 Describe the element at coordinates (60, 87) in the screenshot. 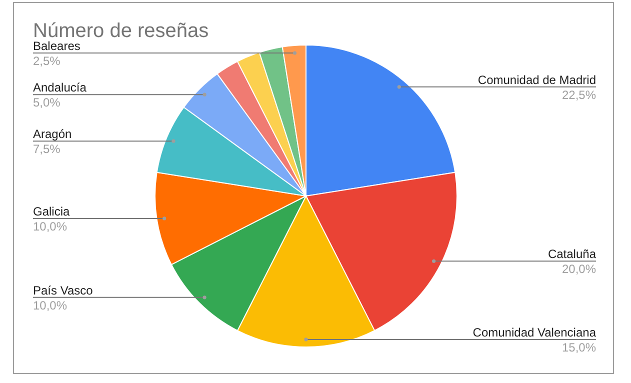

I see `slice-label: Andalucía` at that location.